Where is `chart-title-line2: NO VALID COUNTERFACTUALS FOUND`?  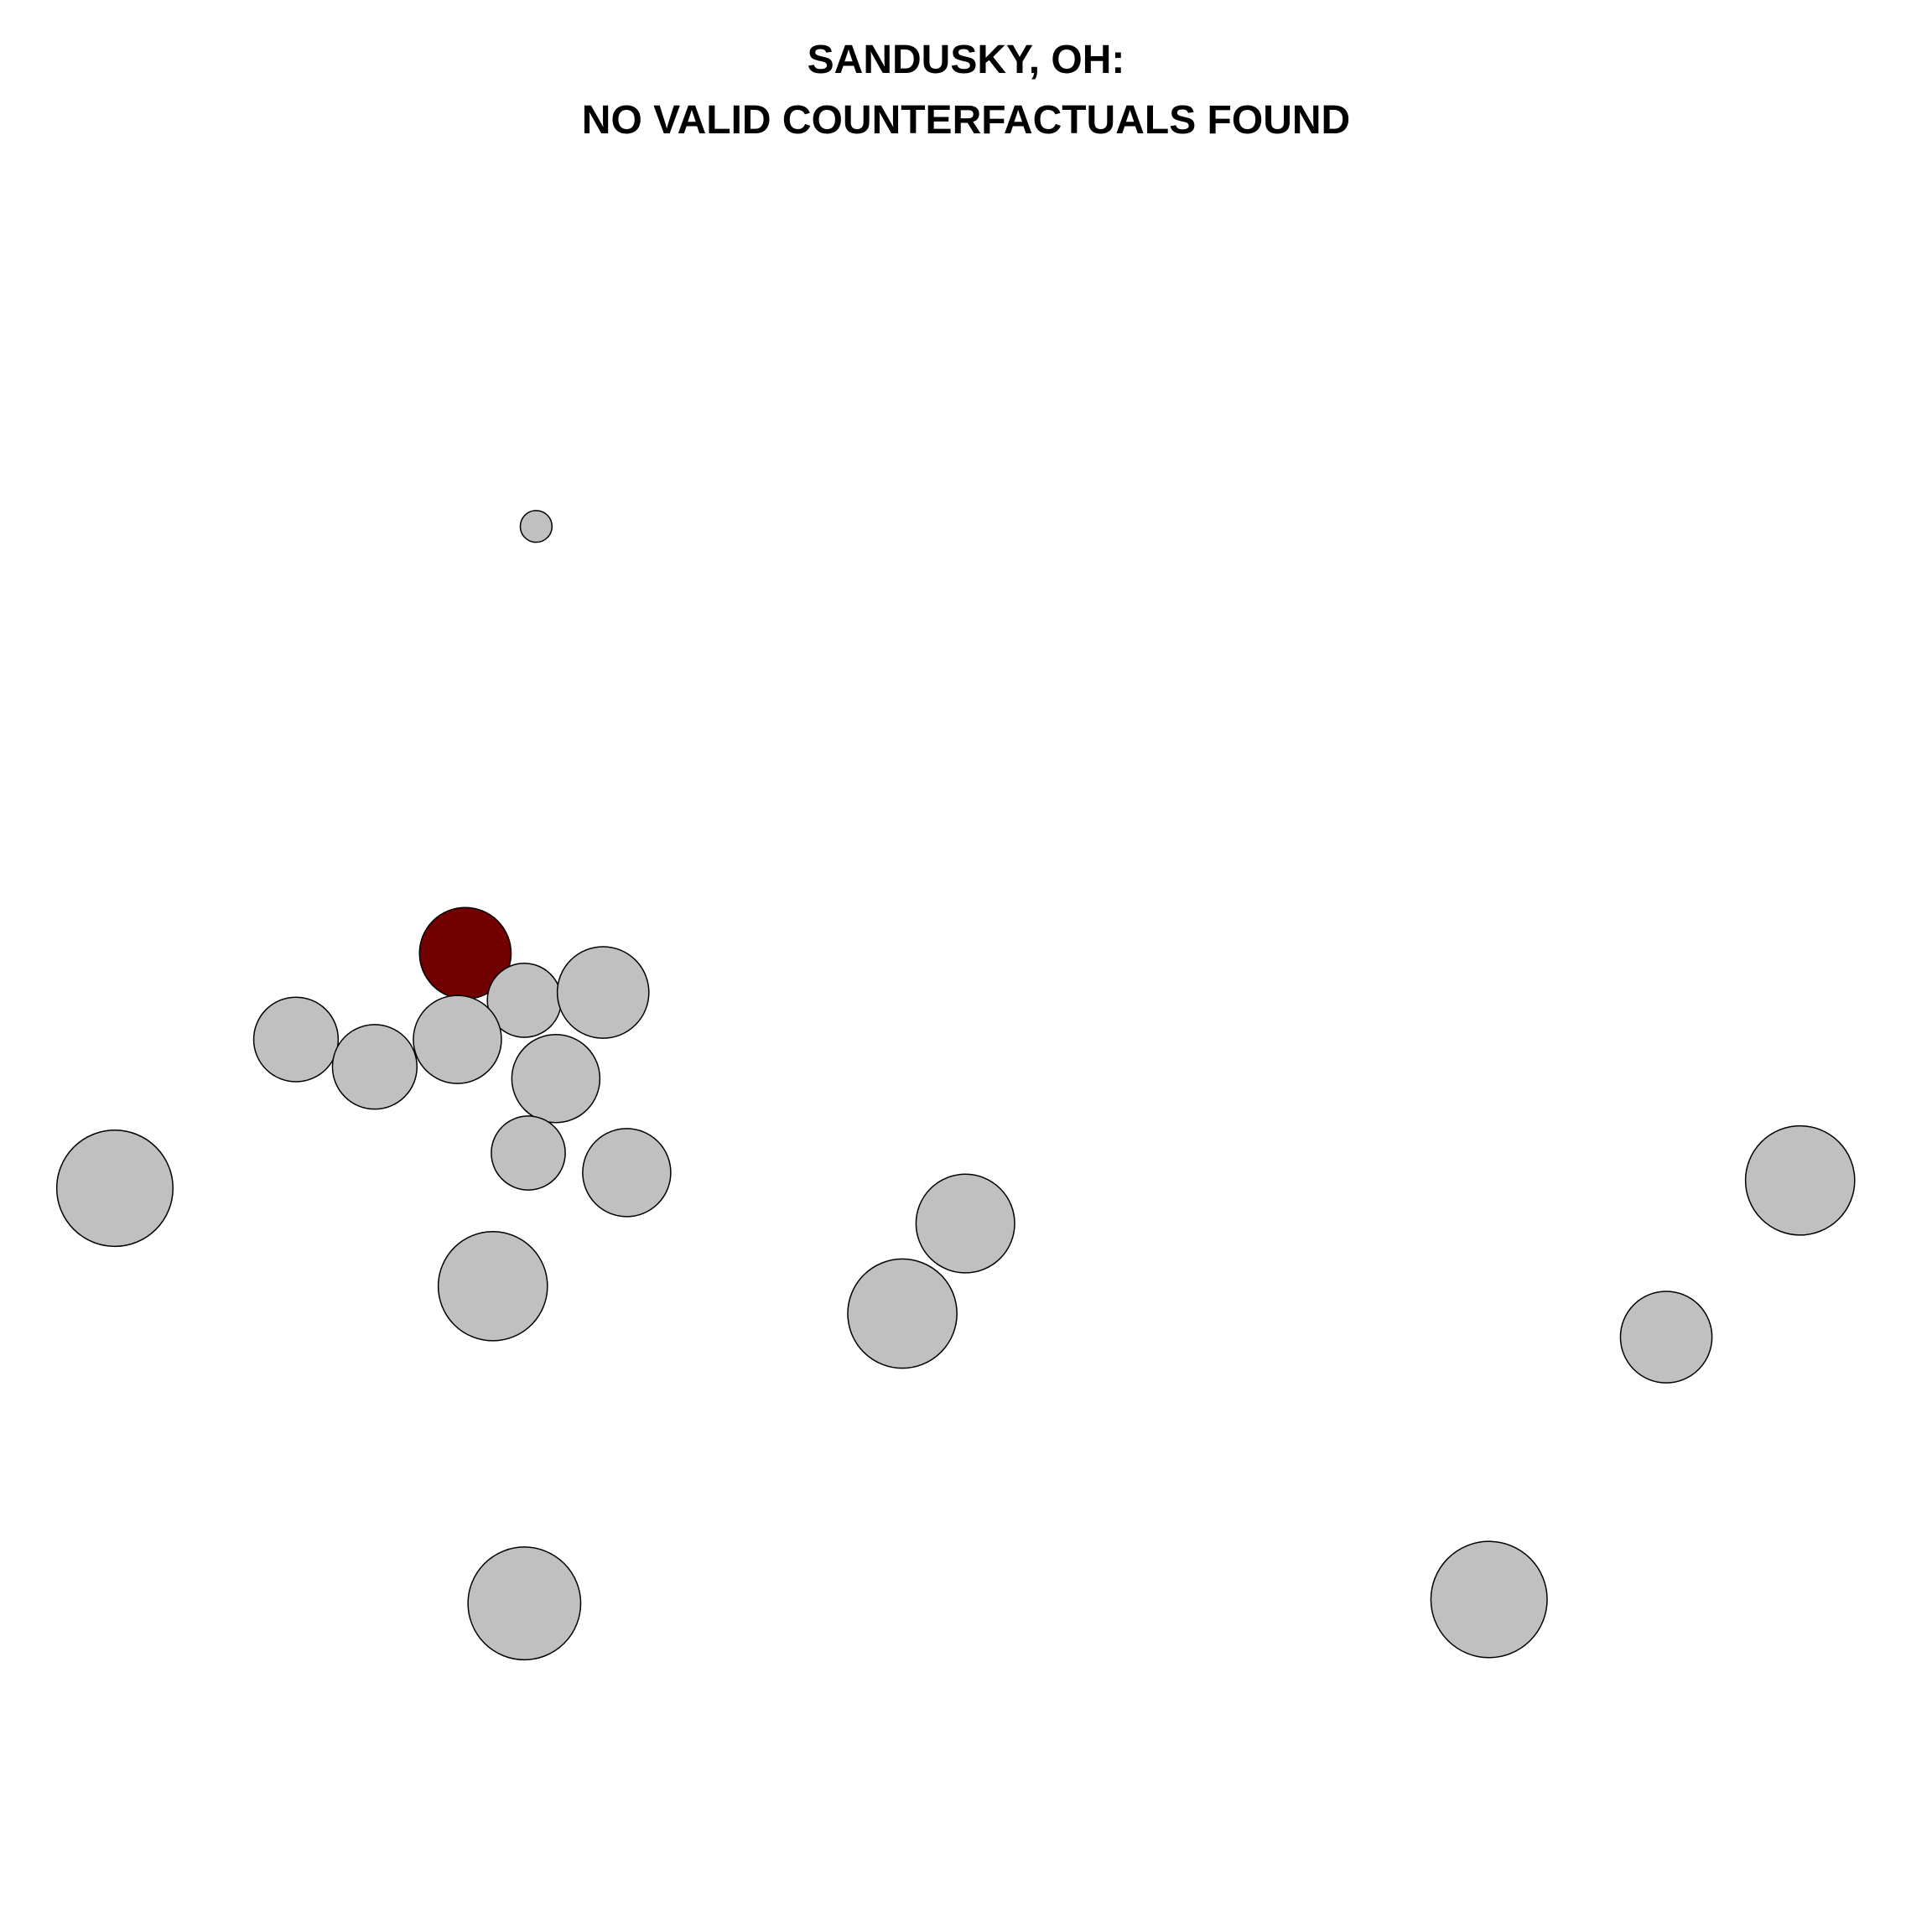 chart-title-line2: NO VALID COUNTERFACTUALS FOUND is located at coordinates (966, 120).